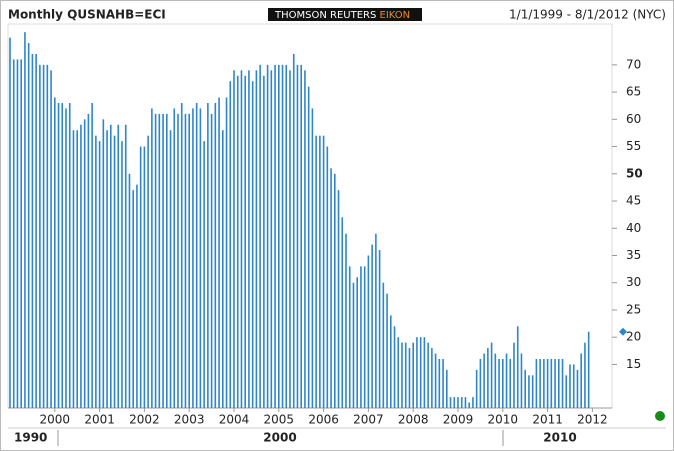  I want to click on y-tick-label: 55, so click(633, 146).